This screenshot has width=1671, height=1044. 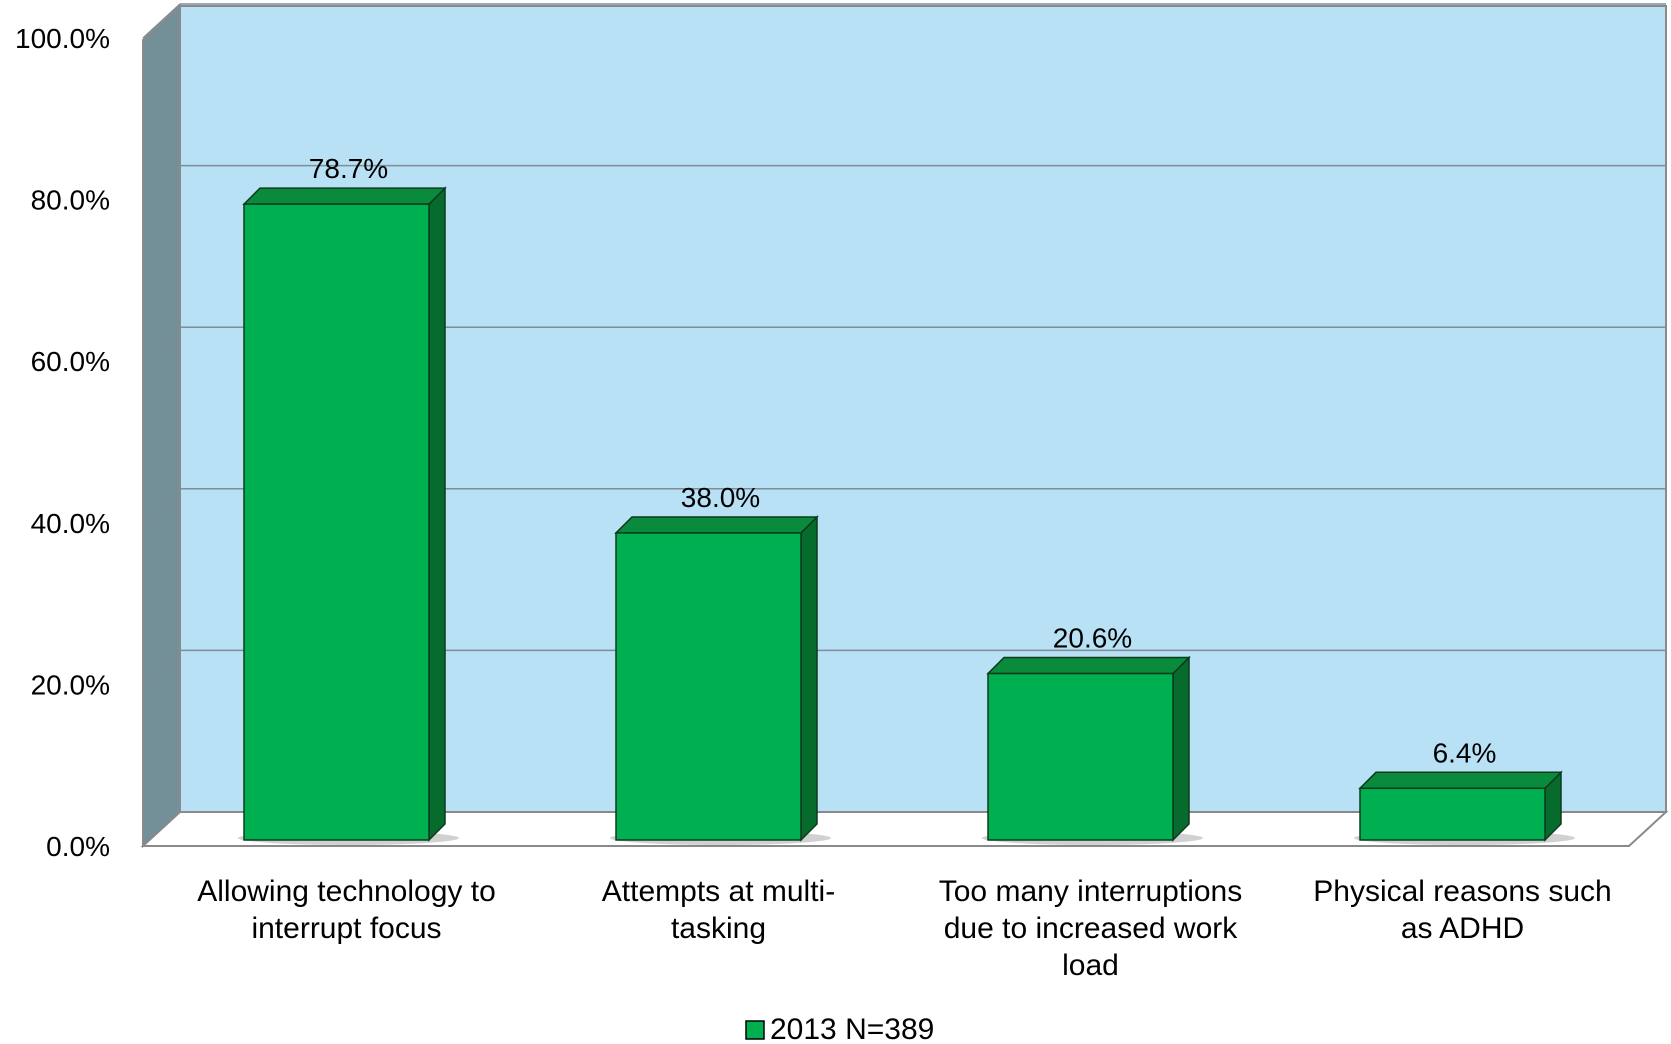 What do you see at coordinates (62, 38) in the screenshot?
I see `y-tick-label: 100.0%` at bounding box center [62, 38].